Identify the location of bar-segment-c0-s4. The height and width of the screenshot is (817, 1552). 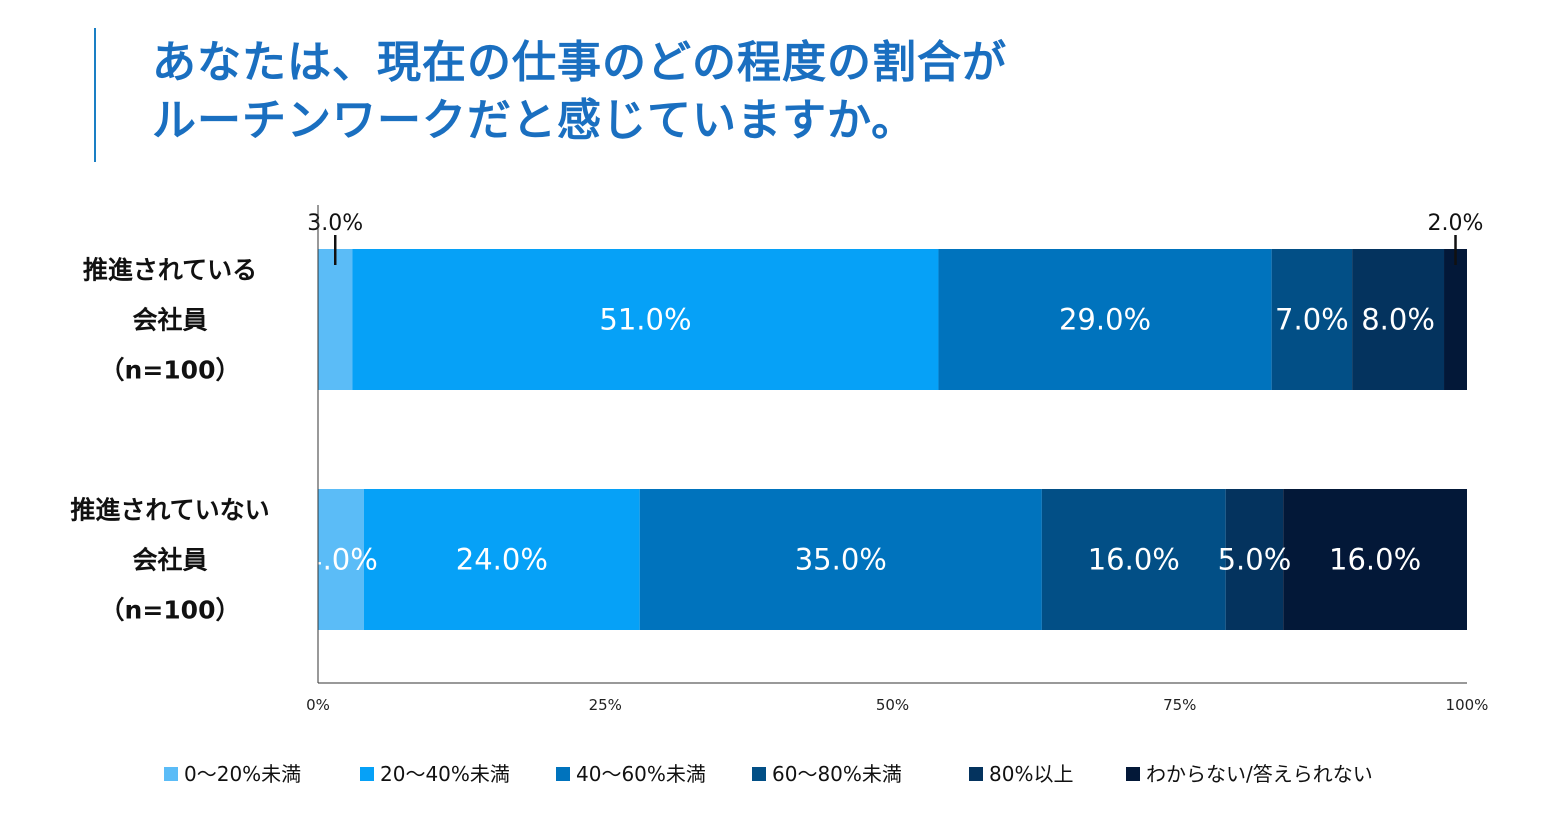
(1398, 319).